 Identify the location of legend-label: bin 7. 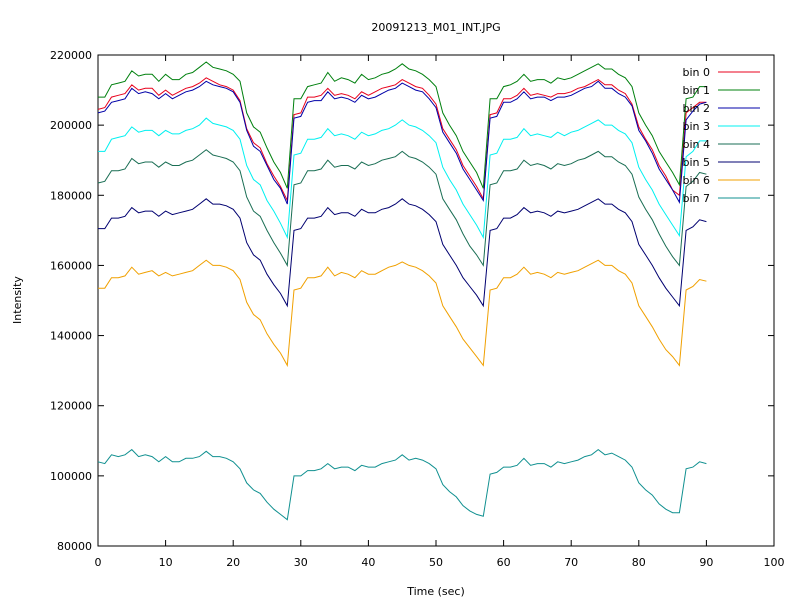
(696, 198).